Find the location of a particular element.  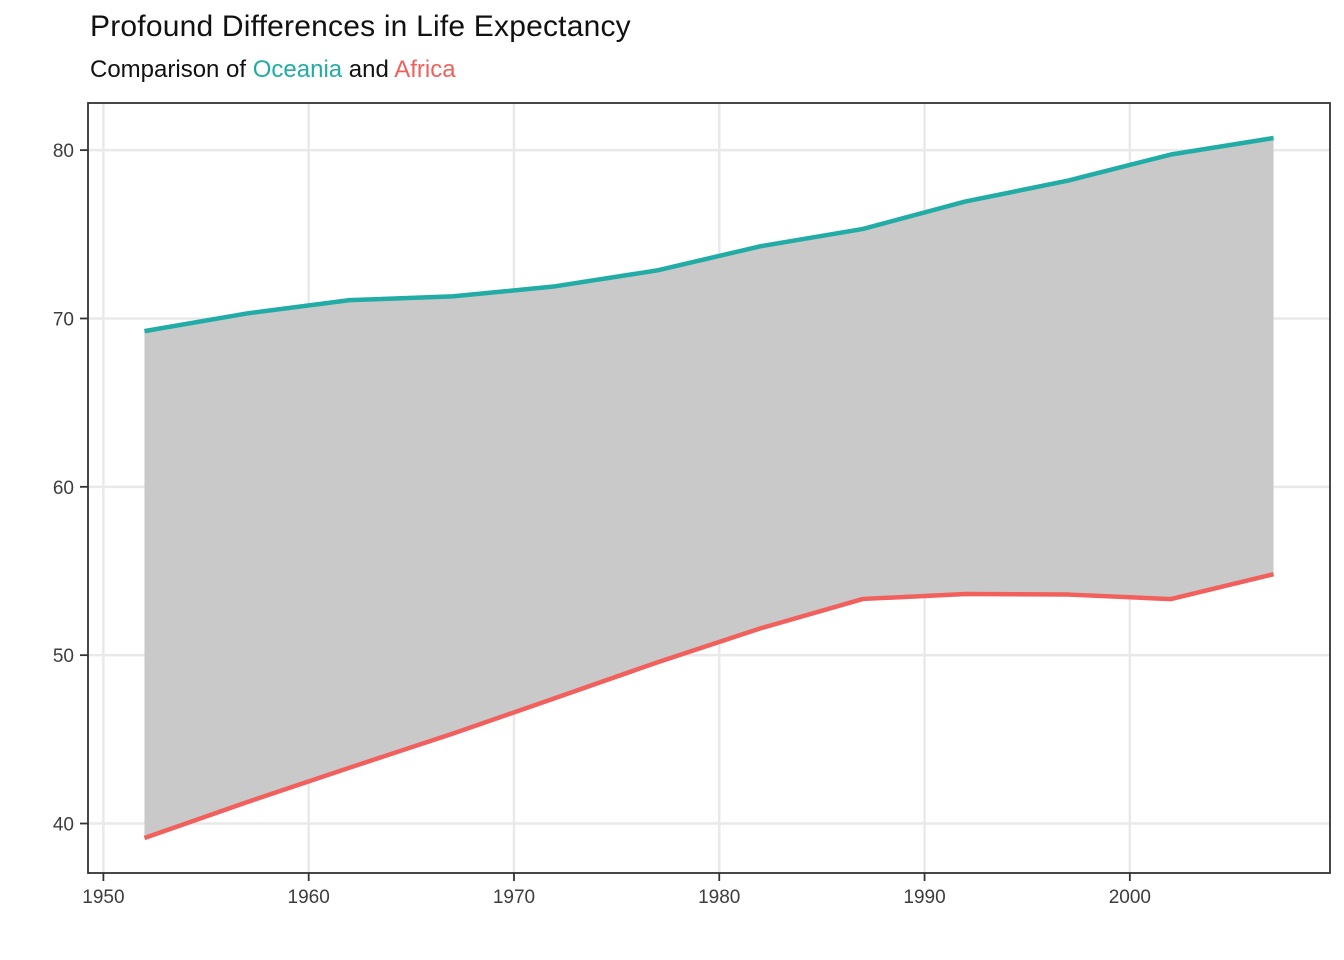

subtitle-prefix: Comparison of is located at coordinates (171, 69).